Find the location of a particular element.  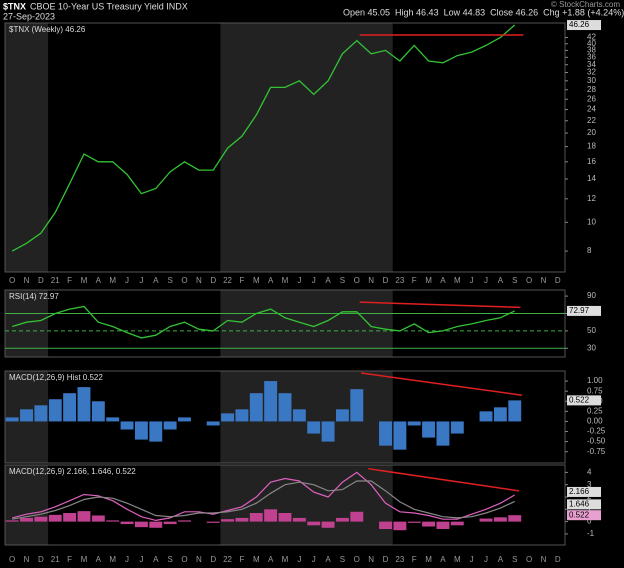

symbol: $TNX is located at coordinates (14, 6).